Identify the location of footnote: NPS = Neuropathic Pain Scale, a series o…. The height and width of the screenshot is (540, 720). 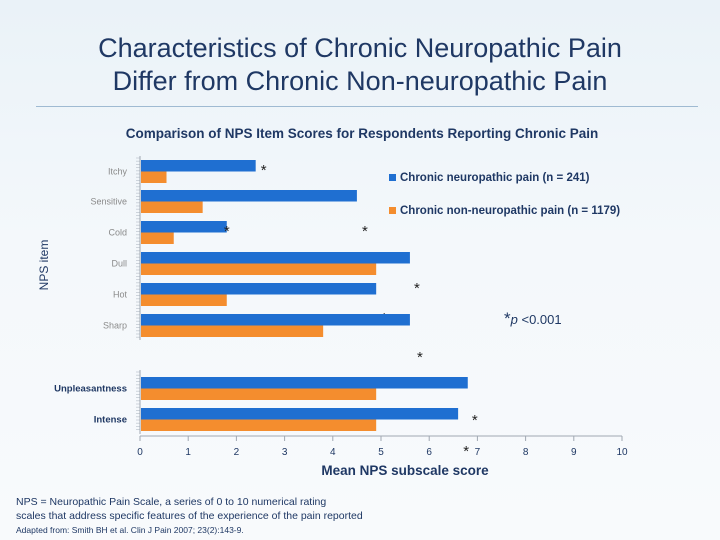
(226, 509).